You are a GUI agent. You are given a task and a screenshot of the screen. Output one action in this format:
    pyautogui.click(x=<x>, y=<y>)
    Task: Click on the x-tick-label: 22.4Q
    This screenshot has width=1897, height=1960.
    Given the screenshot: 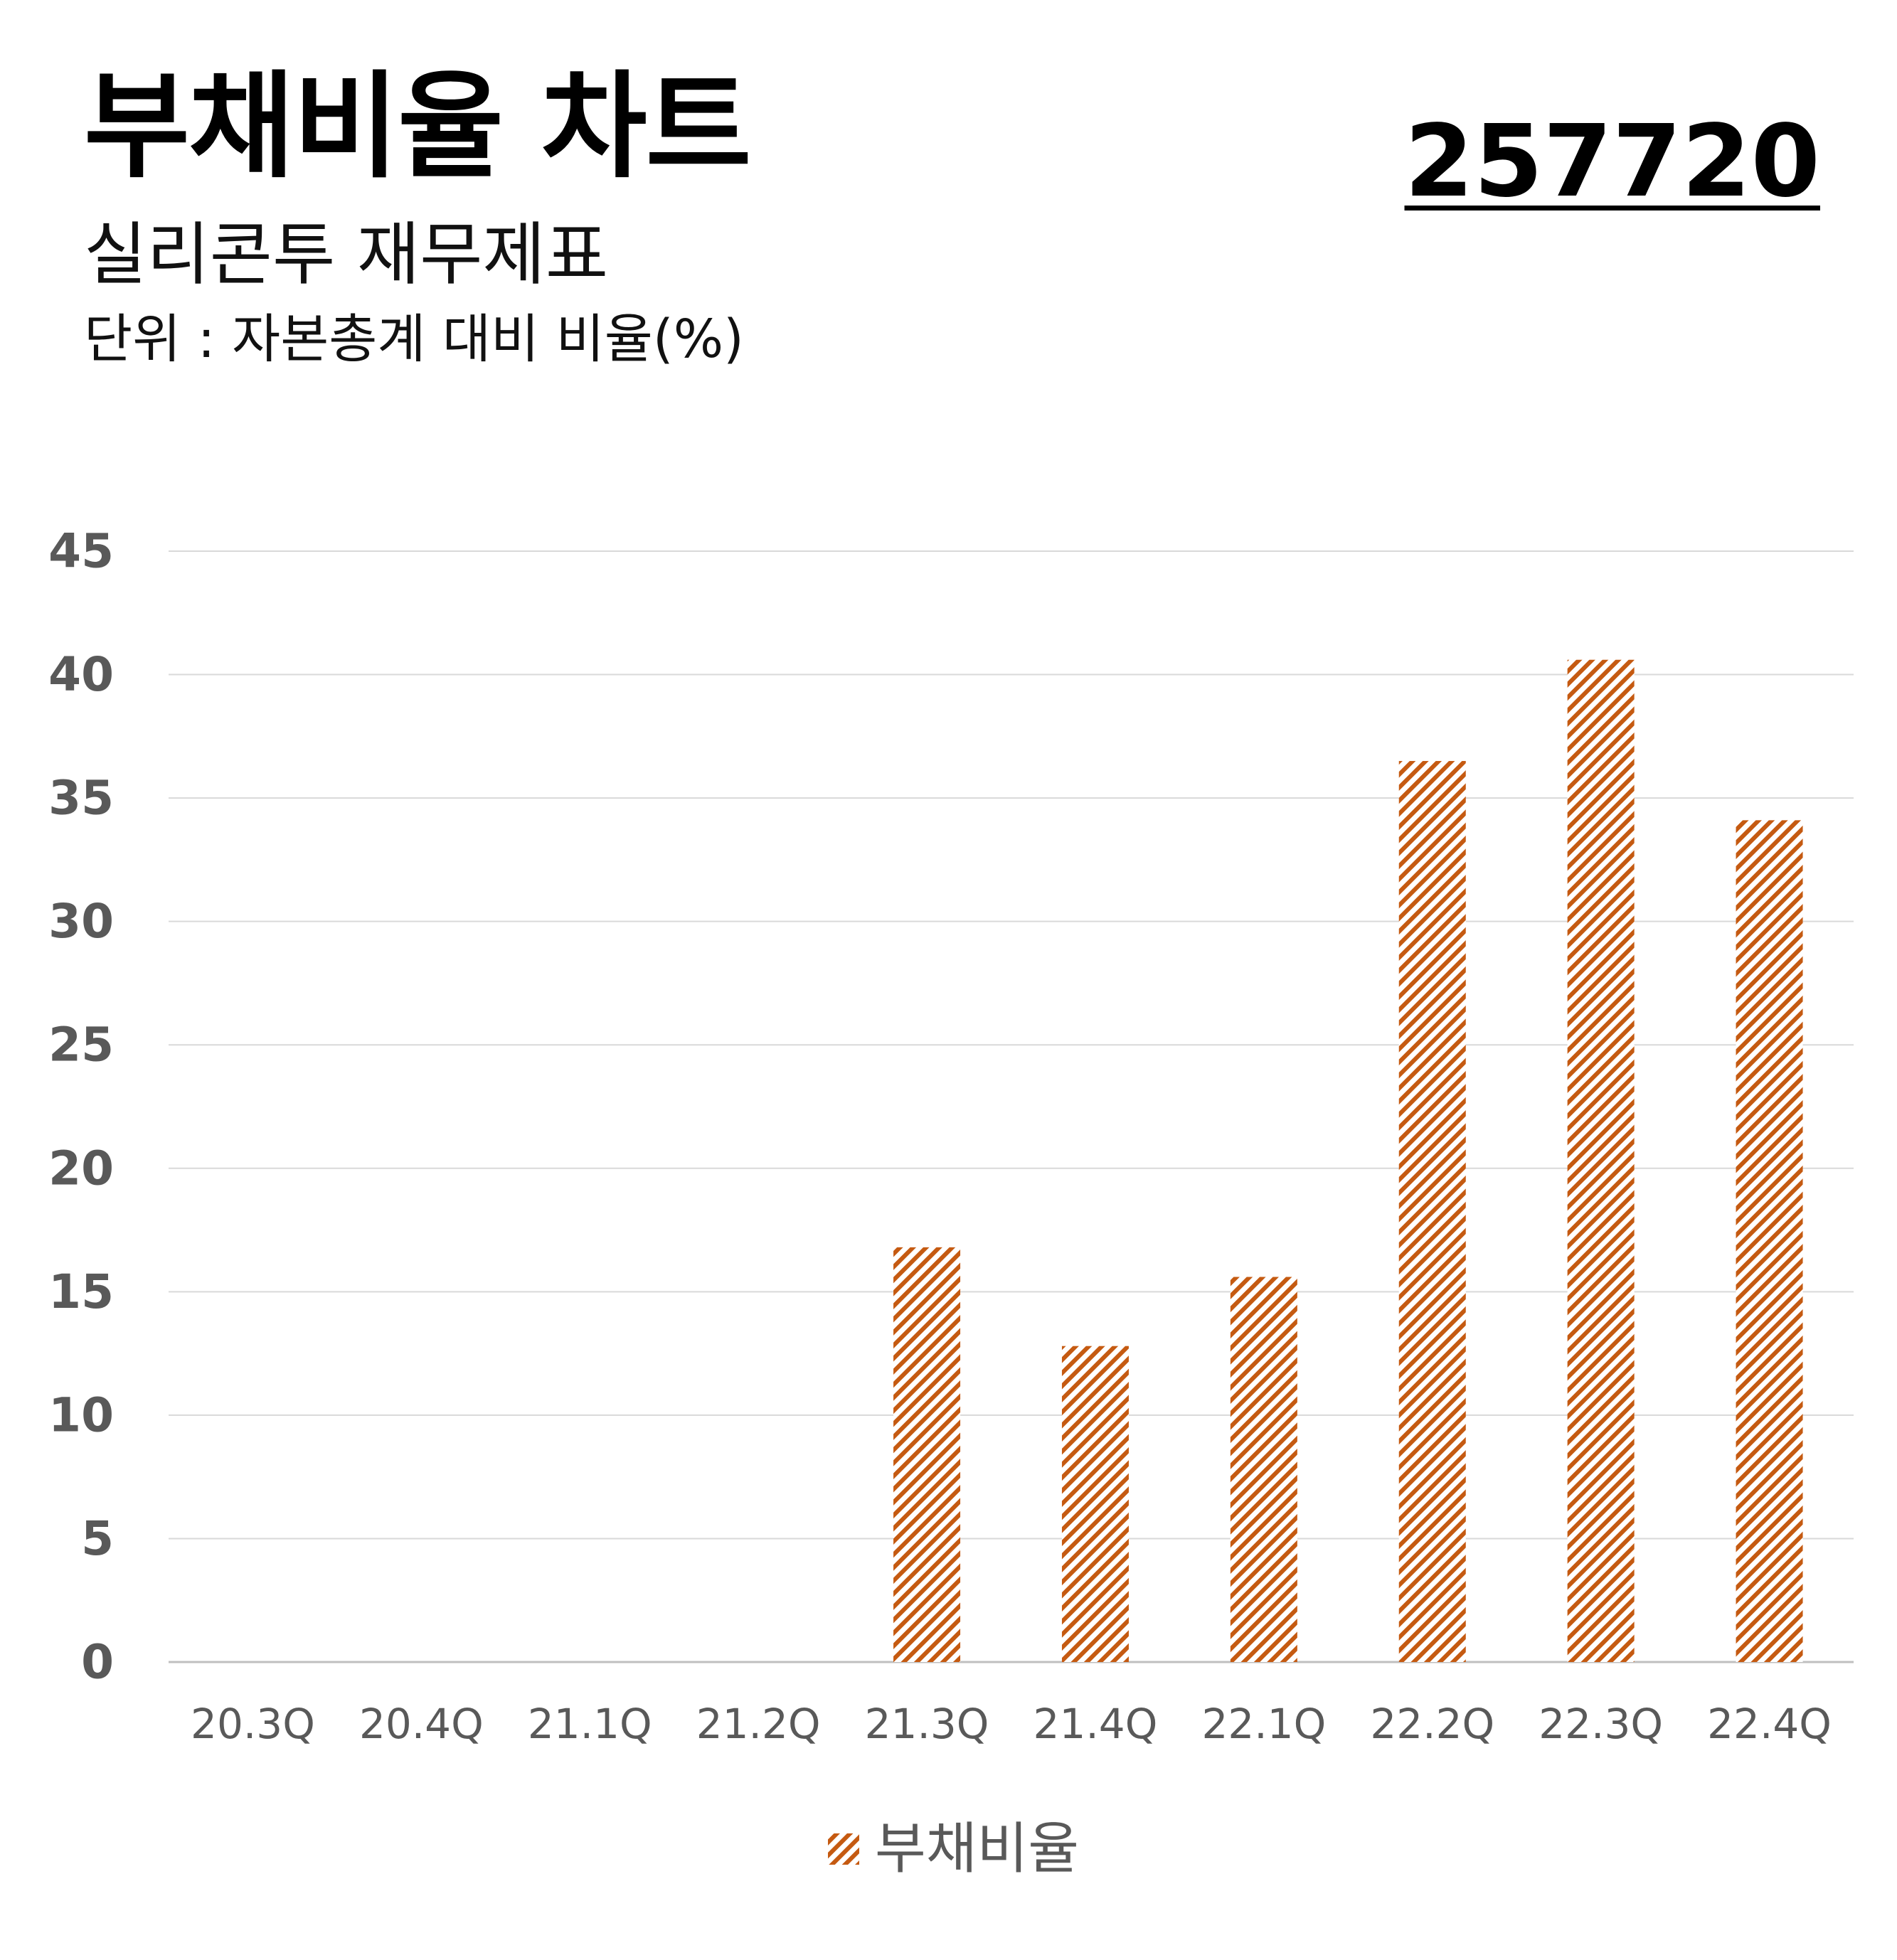 What is the action you would take?
    pyautogui.click(x=1770, y=1724)
    